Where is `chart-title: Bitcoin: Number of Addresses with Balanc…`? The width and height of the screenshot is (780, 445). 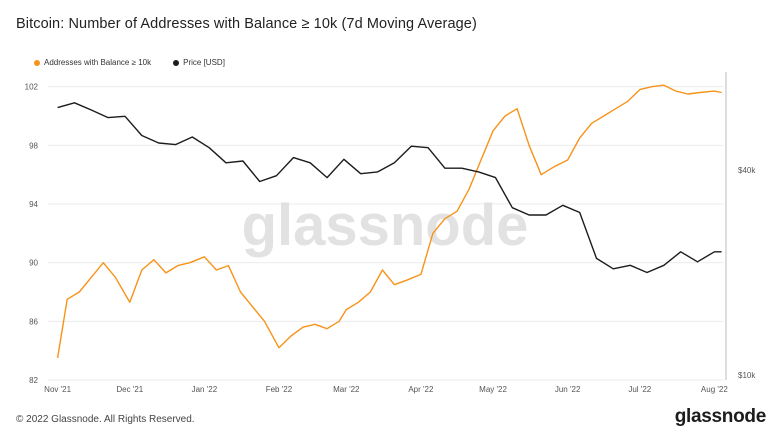
chart-title: Bitcoin: Number of Addresses with Balanc… is located at coordinates (246, 24).